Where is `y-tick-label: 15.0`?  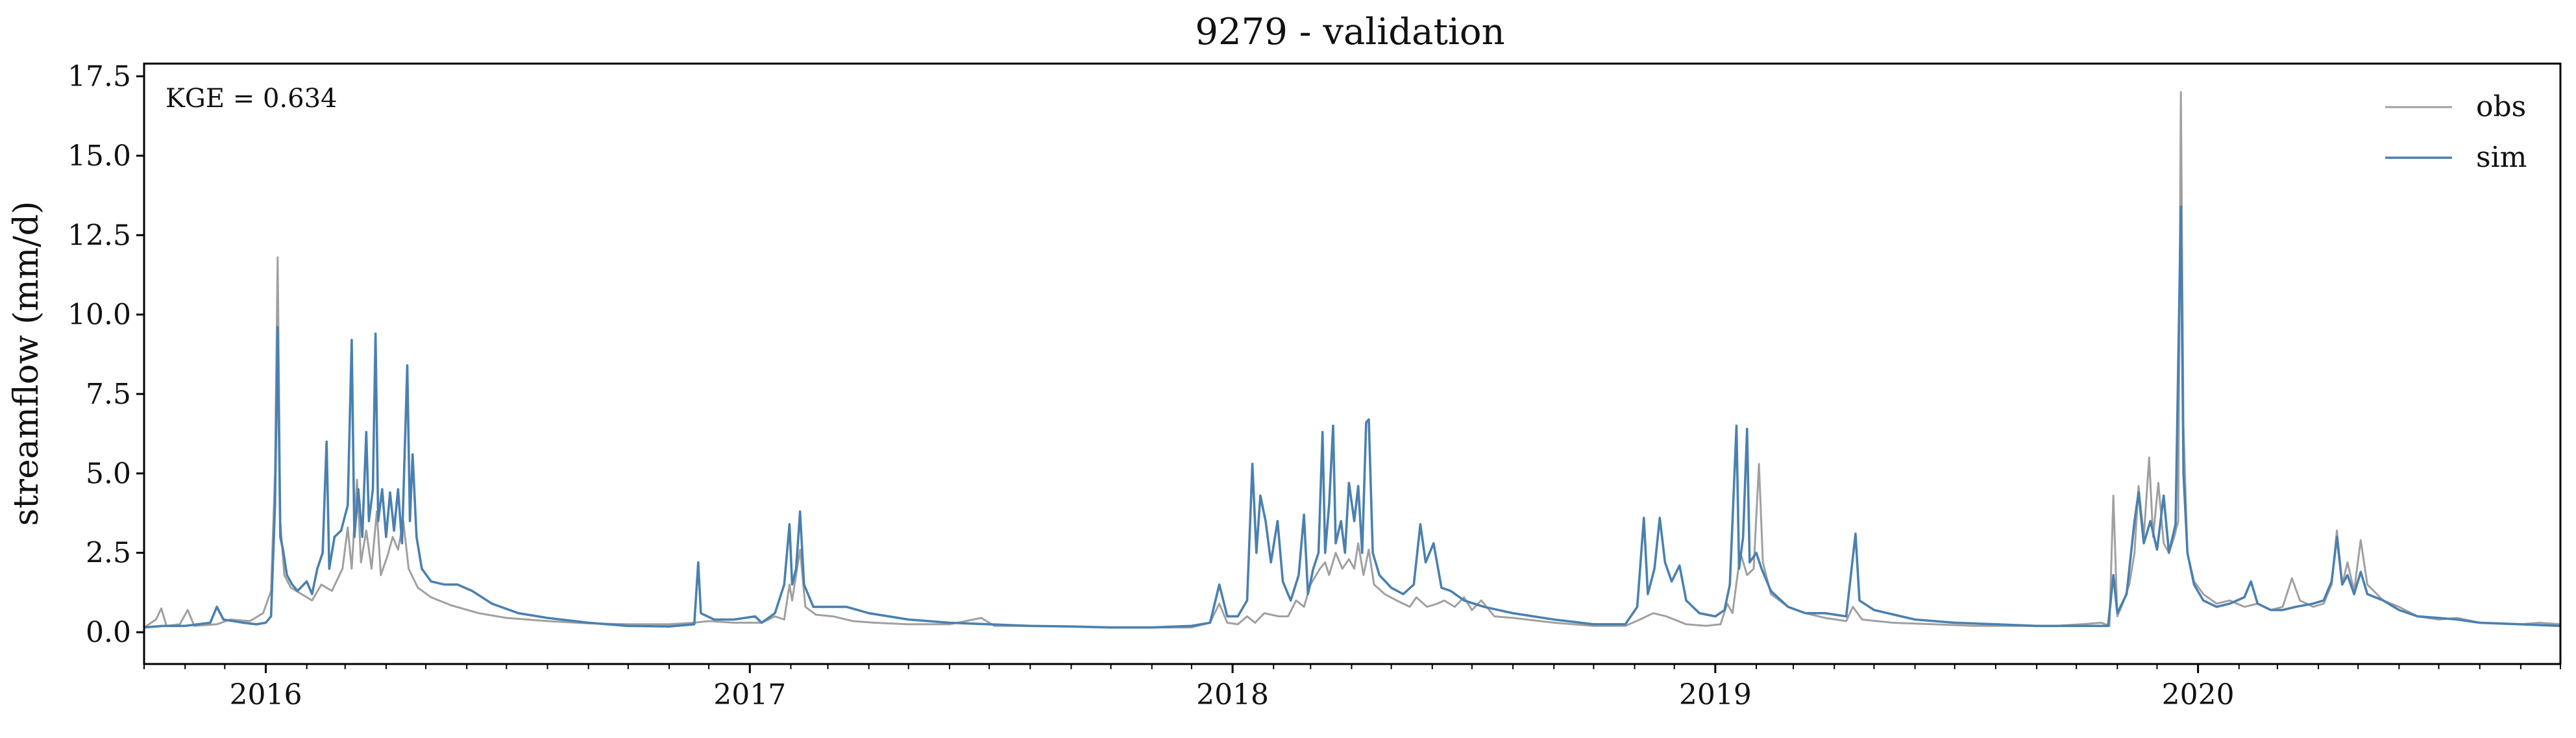 y-tick-label: 15.0 is located at coordinates (99, 157).